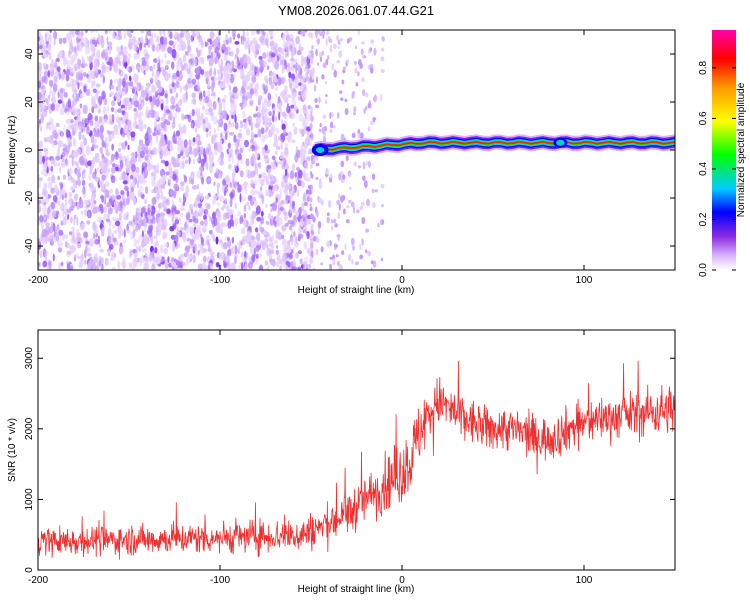  What do you see at coordinates (220, 280) in the screenshot?
I see `spectrogram-x-tick-label: -100` at bounding box center [220, 280].